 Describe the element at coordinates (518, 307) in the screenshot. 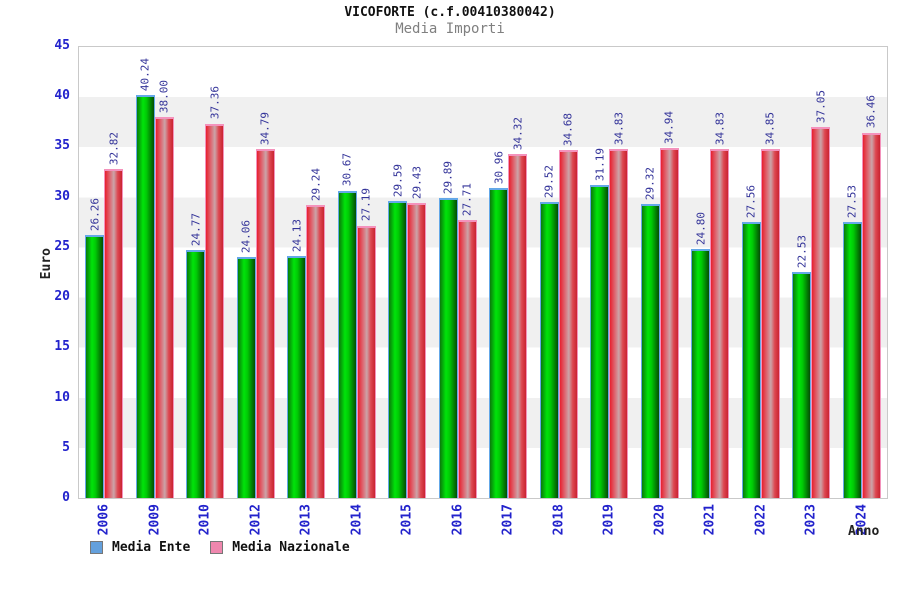

I see `bar-media-nazionale: 34.32` at that location.